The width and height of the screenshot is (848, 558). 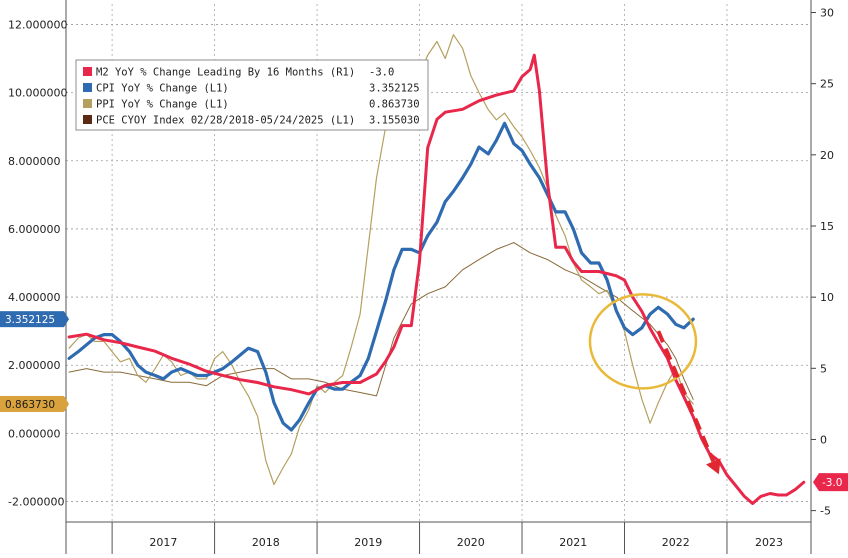 I want to click on y-left-tick-label: 0.000000, so click(x=34, y=433).